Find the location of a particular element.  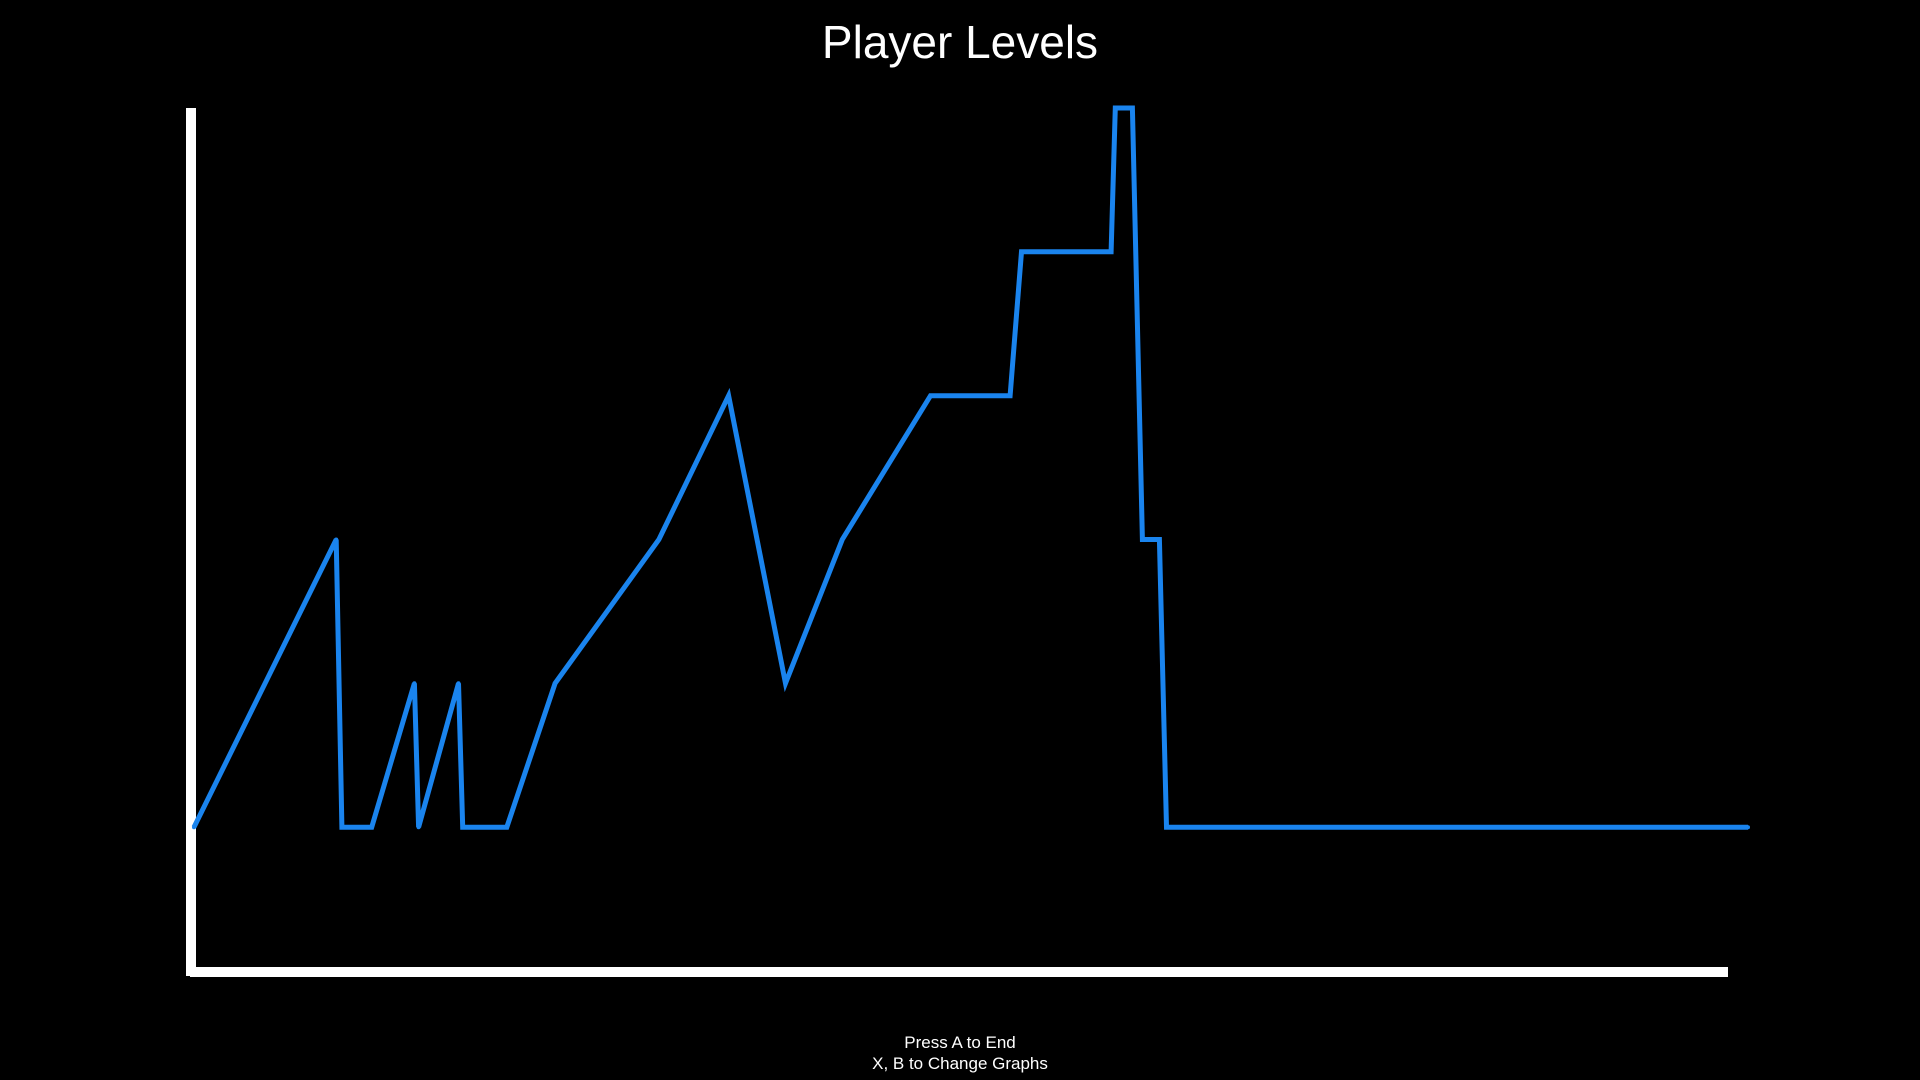

x-axis is located at coordinates (959, 972).